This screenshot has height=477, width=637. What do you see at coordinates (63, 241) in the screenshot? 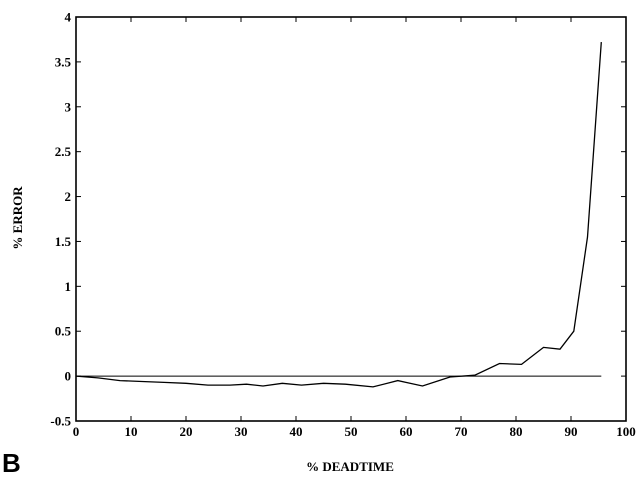
I see `y-tick-label: 1.5` at bounding box center [63, 241].